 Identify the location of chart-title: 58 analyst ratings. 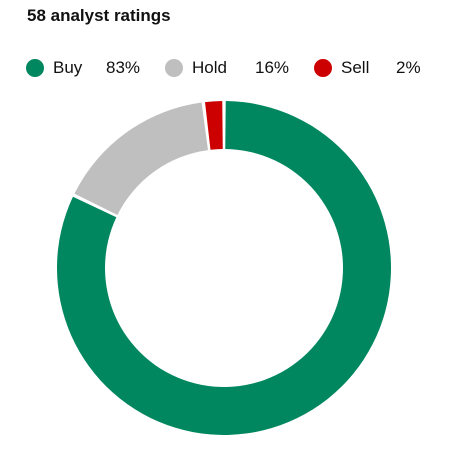
(99, 15).